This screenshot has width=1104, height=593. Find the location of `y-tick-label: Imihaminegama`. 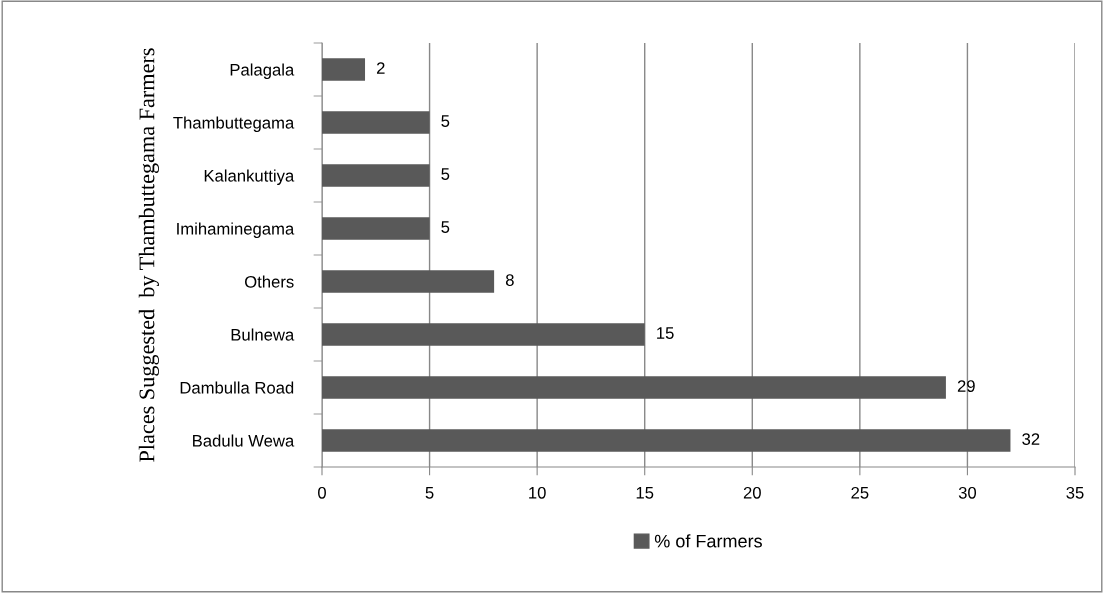

y-tick-label: Imihaminegama is located at coordinates (236, 230).